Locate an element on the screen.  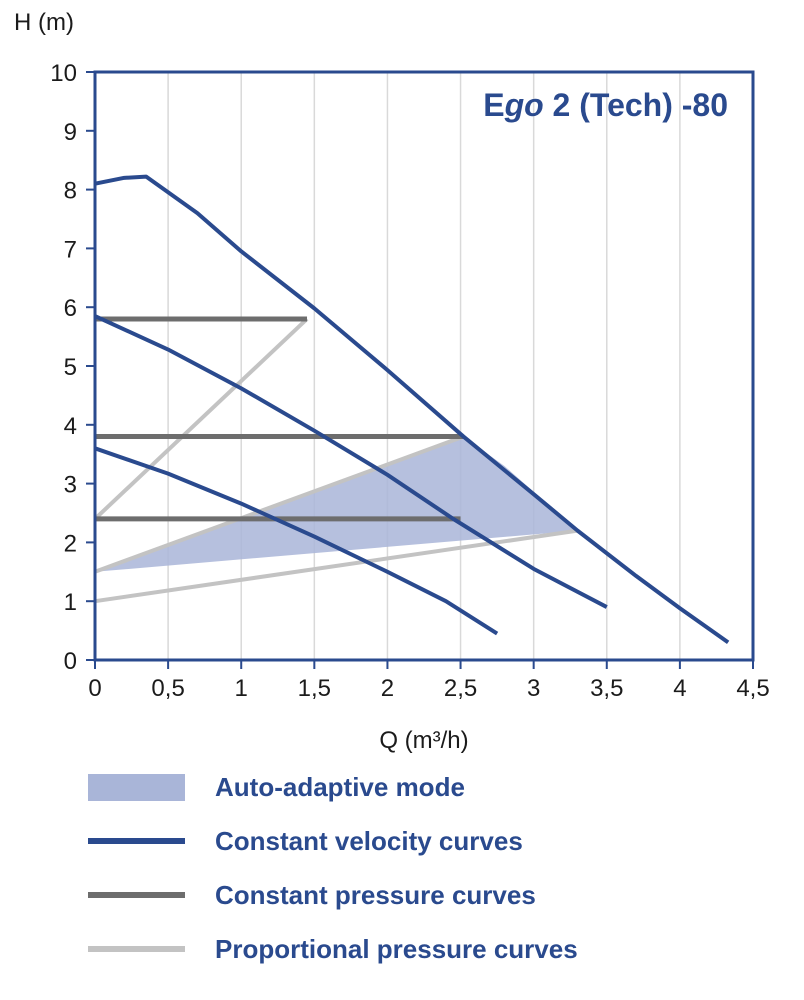
proportional-pressure-line-swatch is located at coordinates (136, 949).